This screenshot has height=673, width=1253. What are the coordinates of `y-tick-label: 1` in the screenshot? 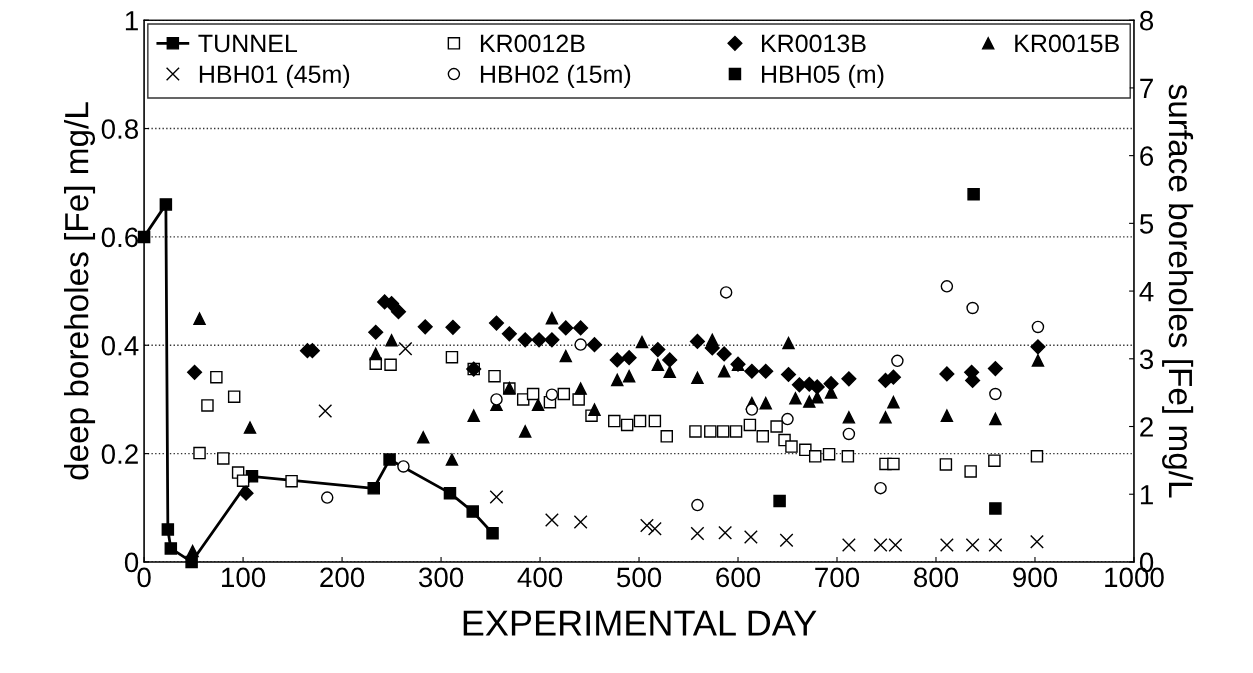 It's located at (131, 21).